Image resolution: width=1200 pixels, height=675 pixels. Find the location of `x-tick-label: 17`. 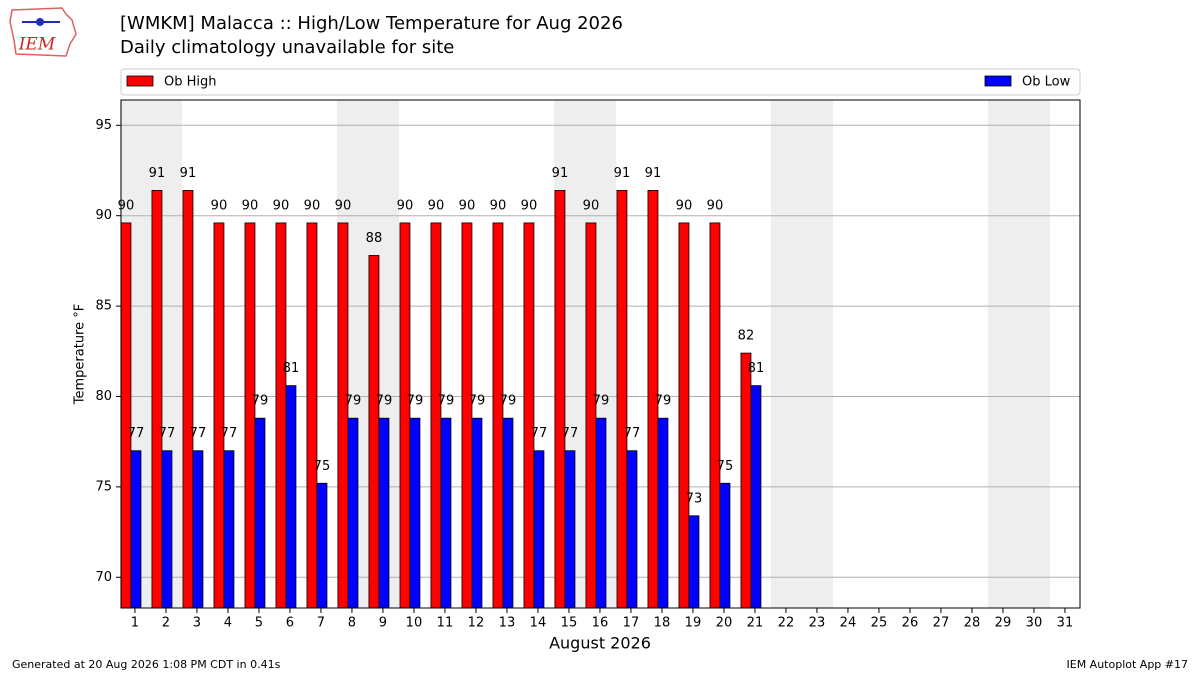

x-tick-label: 17 is located at coordinates (631, 623).